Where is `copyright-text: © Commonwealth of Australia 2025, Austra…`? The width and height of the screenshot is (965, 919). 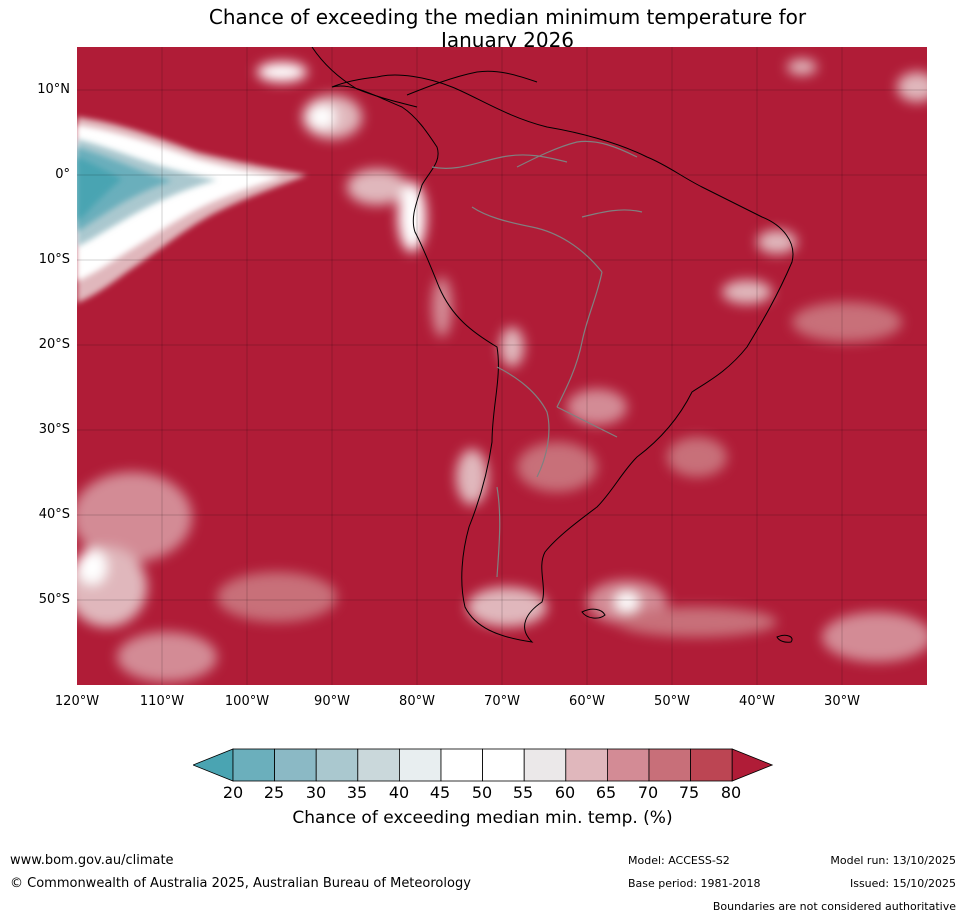 copyright-text: © Commonwealth of Australia 2025, Austra… is located at coordinates (240, 883).